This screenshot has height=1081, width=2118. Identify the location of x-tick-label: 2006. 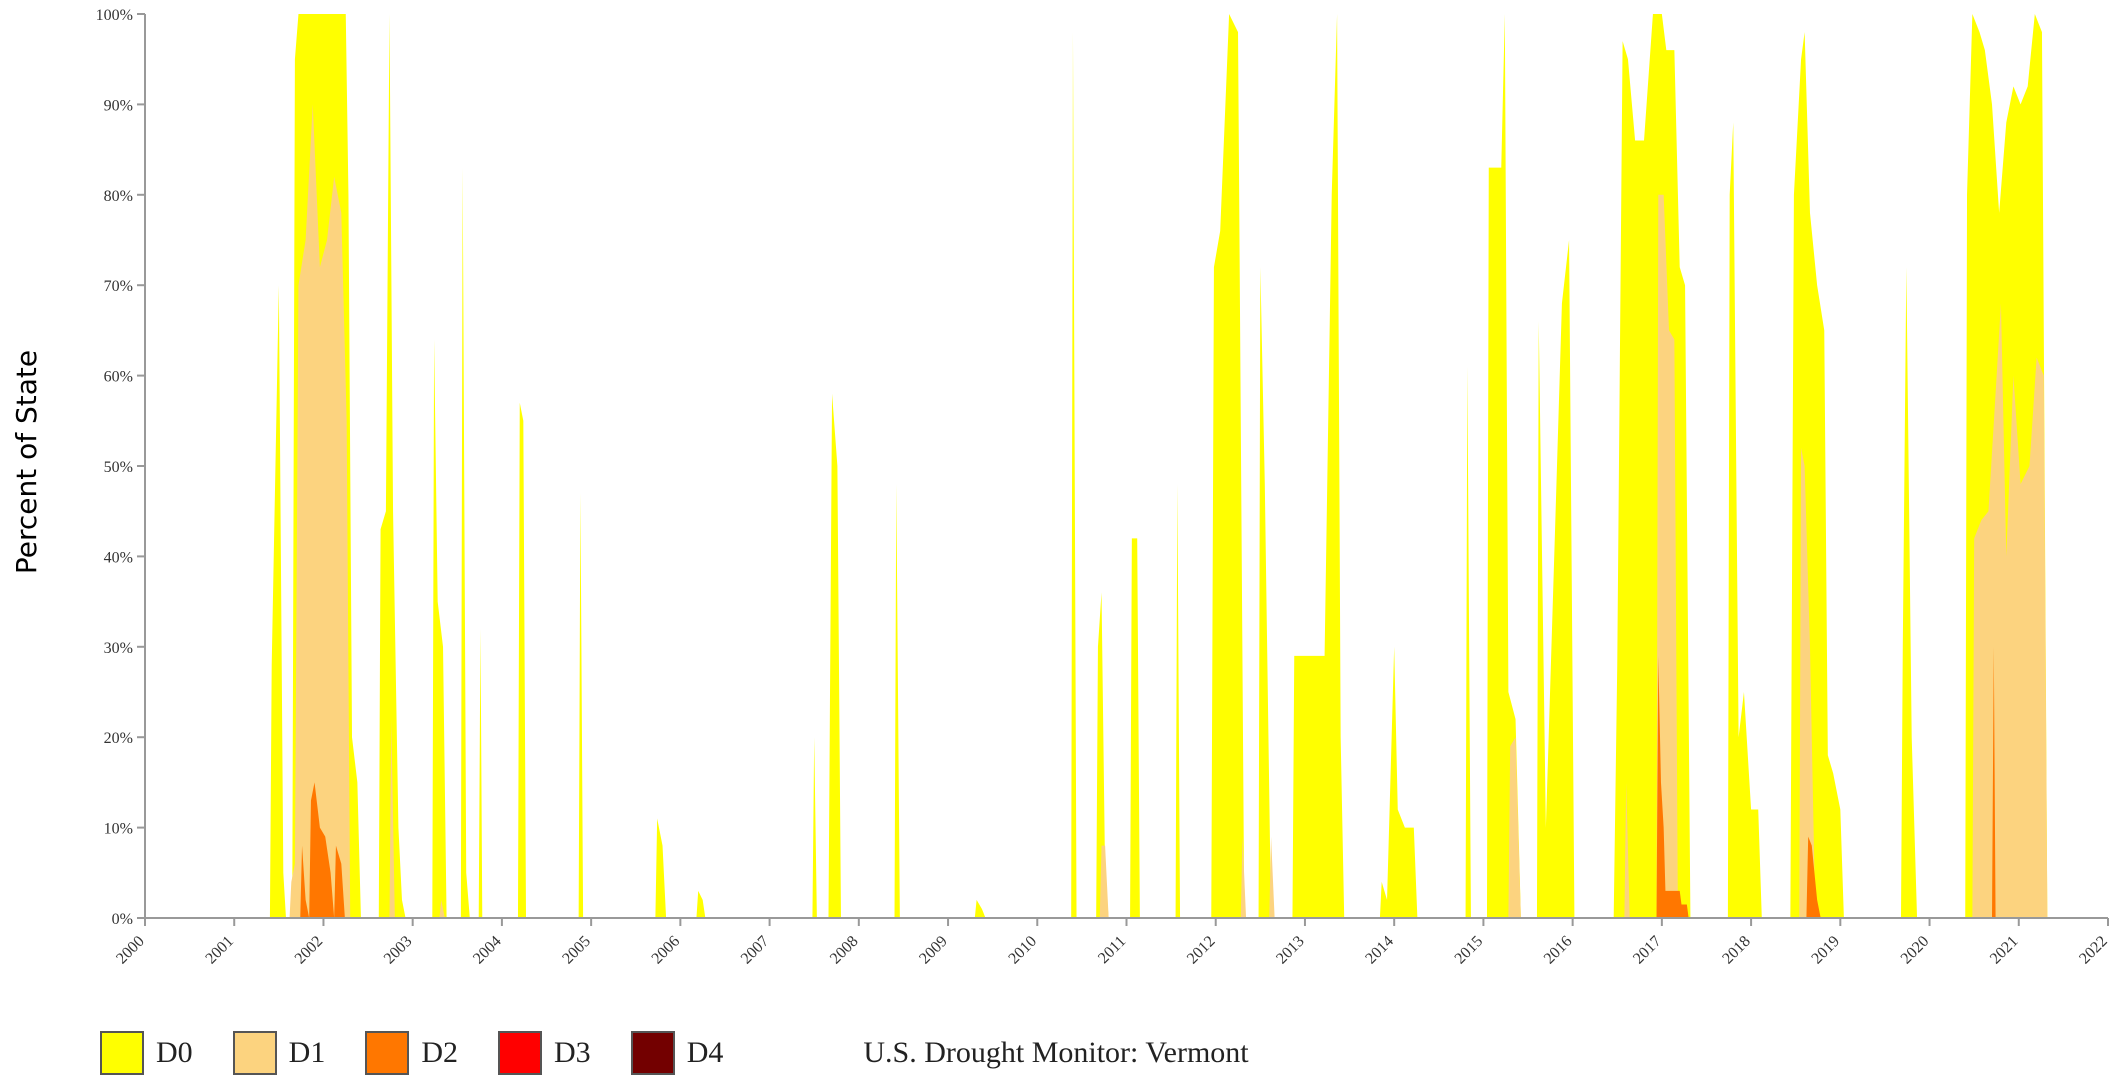
(666, 950).